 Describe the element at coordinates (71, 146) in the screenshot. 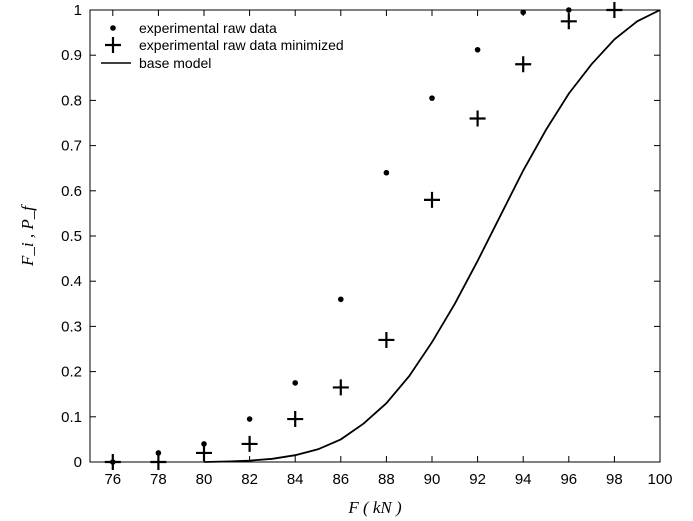

I see `y-tick-label: 0.7` at that location.